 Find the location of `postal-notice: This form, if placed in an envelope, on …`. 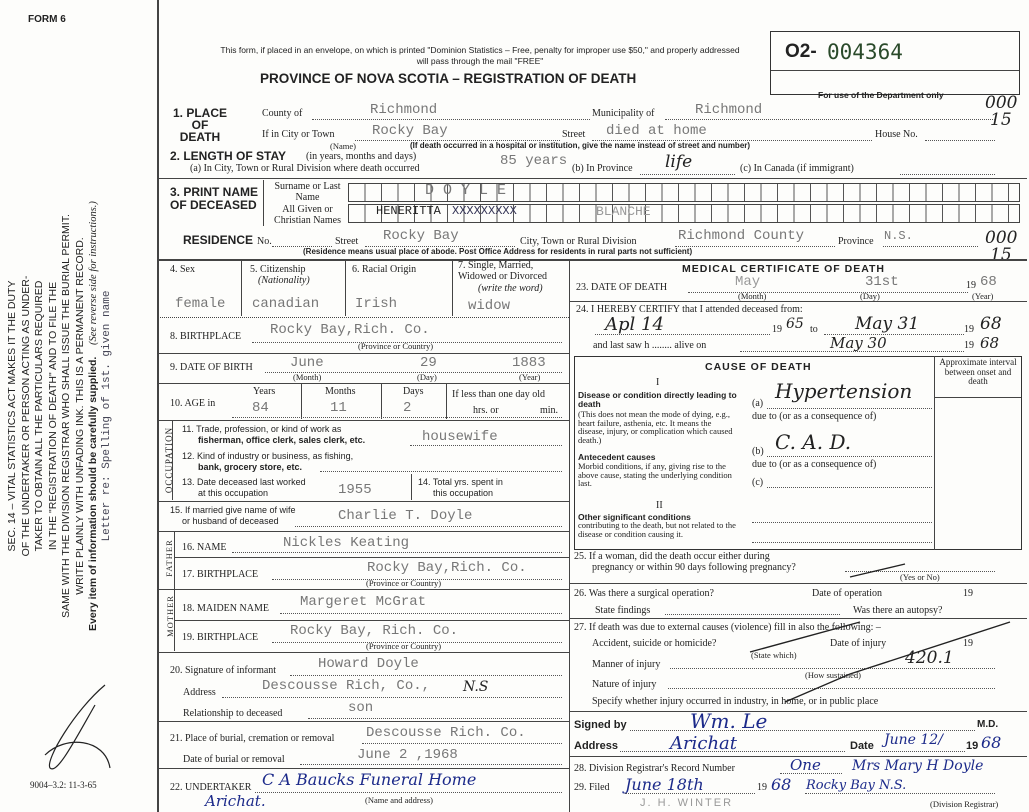

postal-notice: This form, if placed in an envelope, on … is located at coordinates (480, 55).